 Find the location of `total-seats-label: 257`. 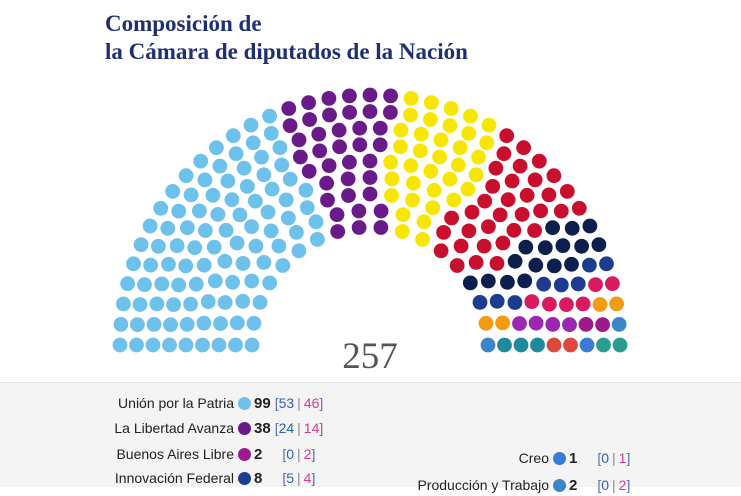

total-seats-label: 257 is located at coordinates (370, 356).